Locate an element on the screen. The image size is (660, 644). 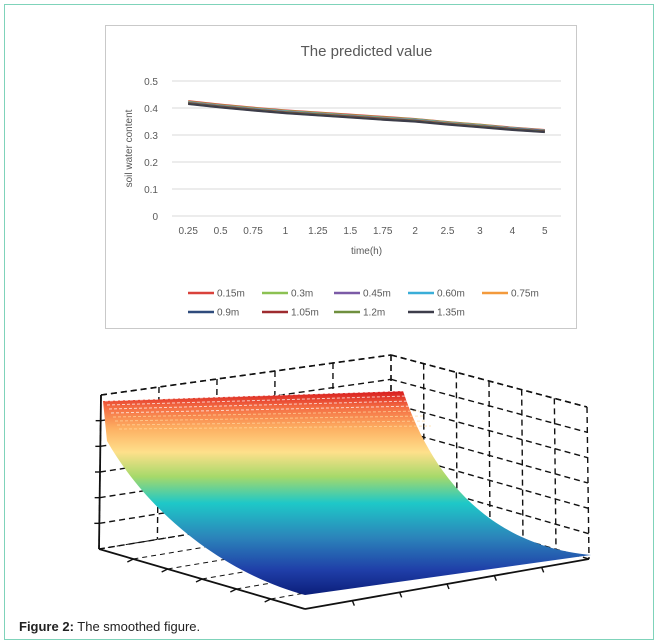
x-tick-label: 2.5 is located at coordinates (448, 231).